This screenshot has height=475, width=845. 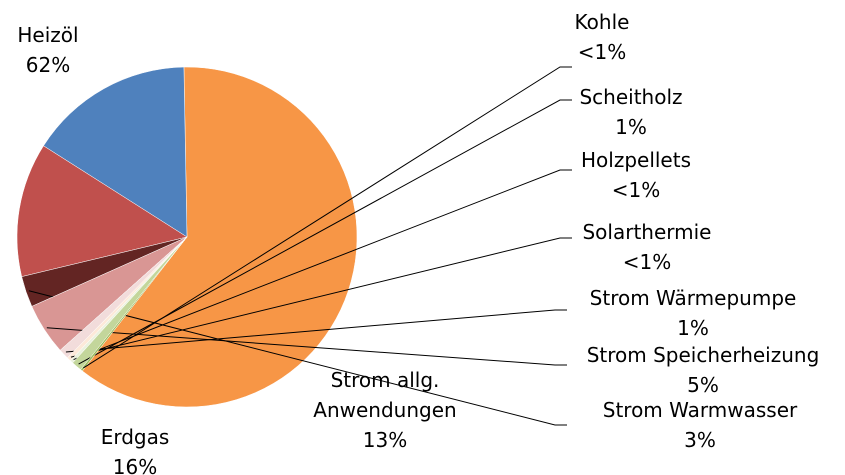 What do you see at coordinates (703, 355) in the screenshot?
I see `slice-name: Strom Speicherheizung` at bounding box center [703, 355].